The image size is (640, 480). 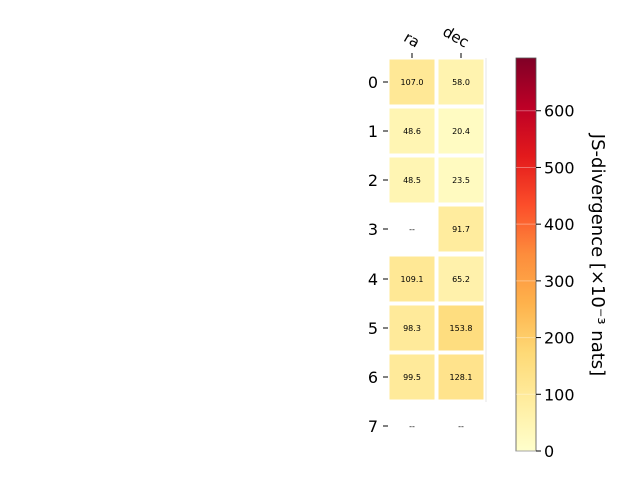 I want to click on cell-value-label: 153.8, so click(x=461, y=328).